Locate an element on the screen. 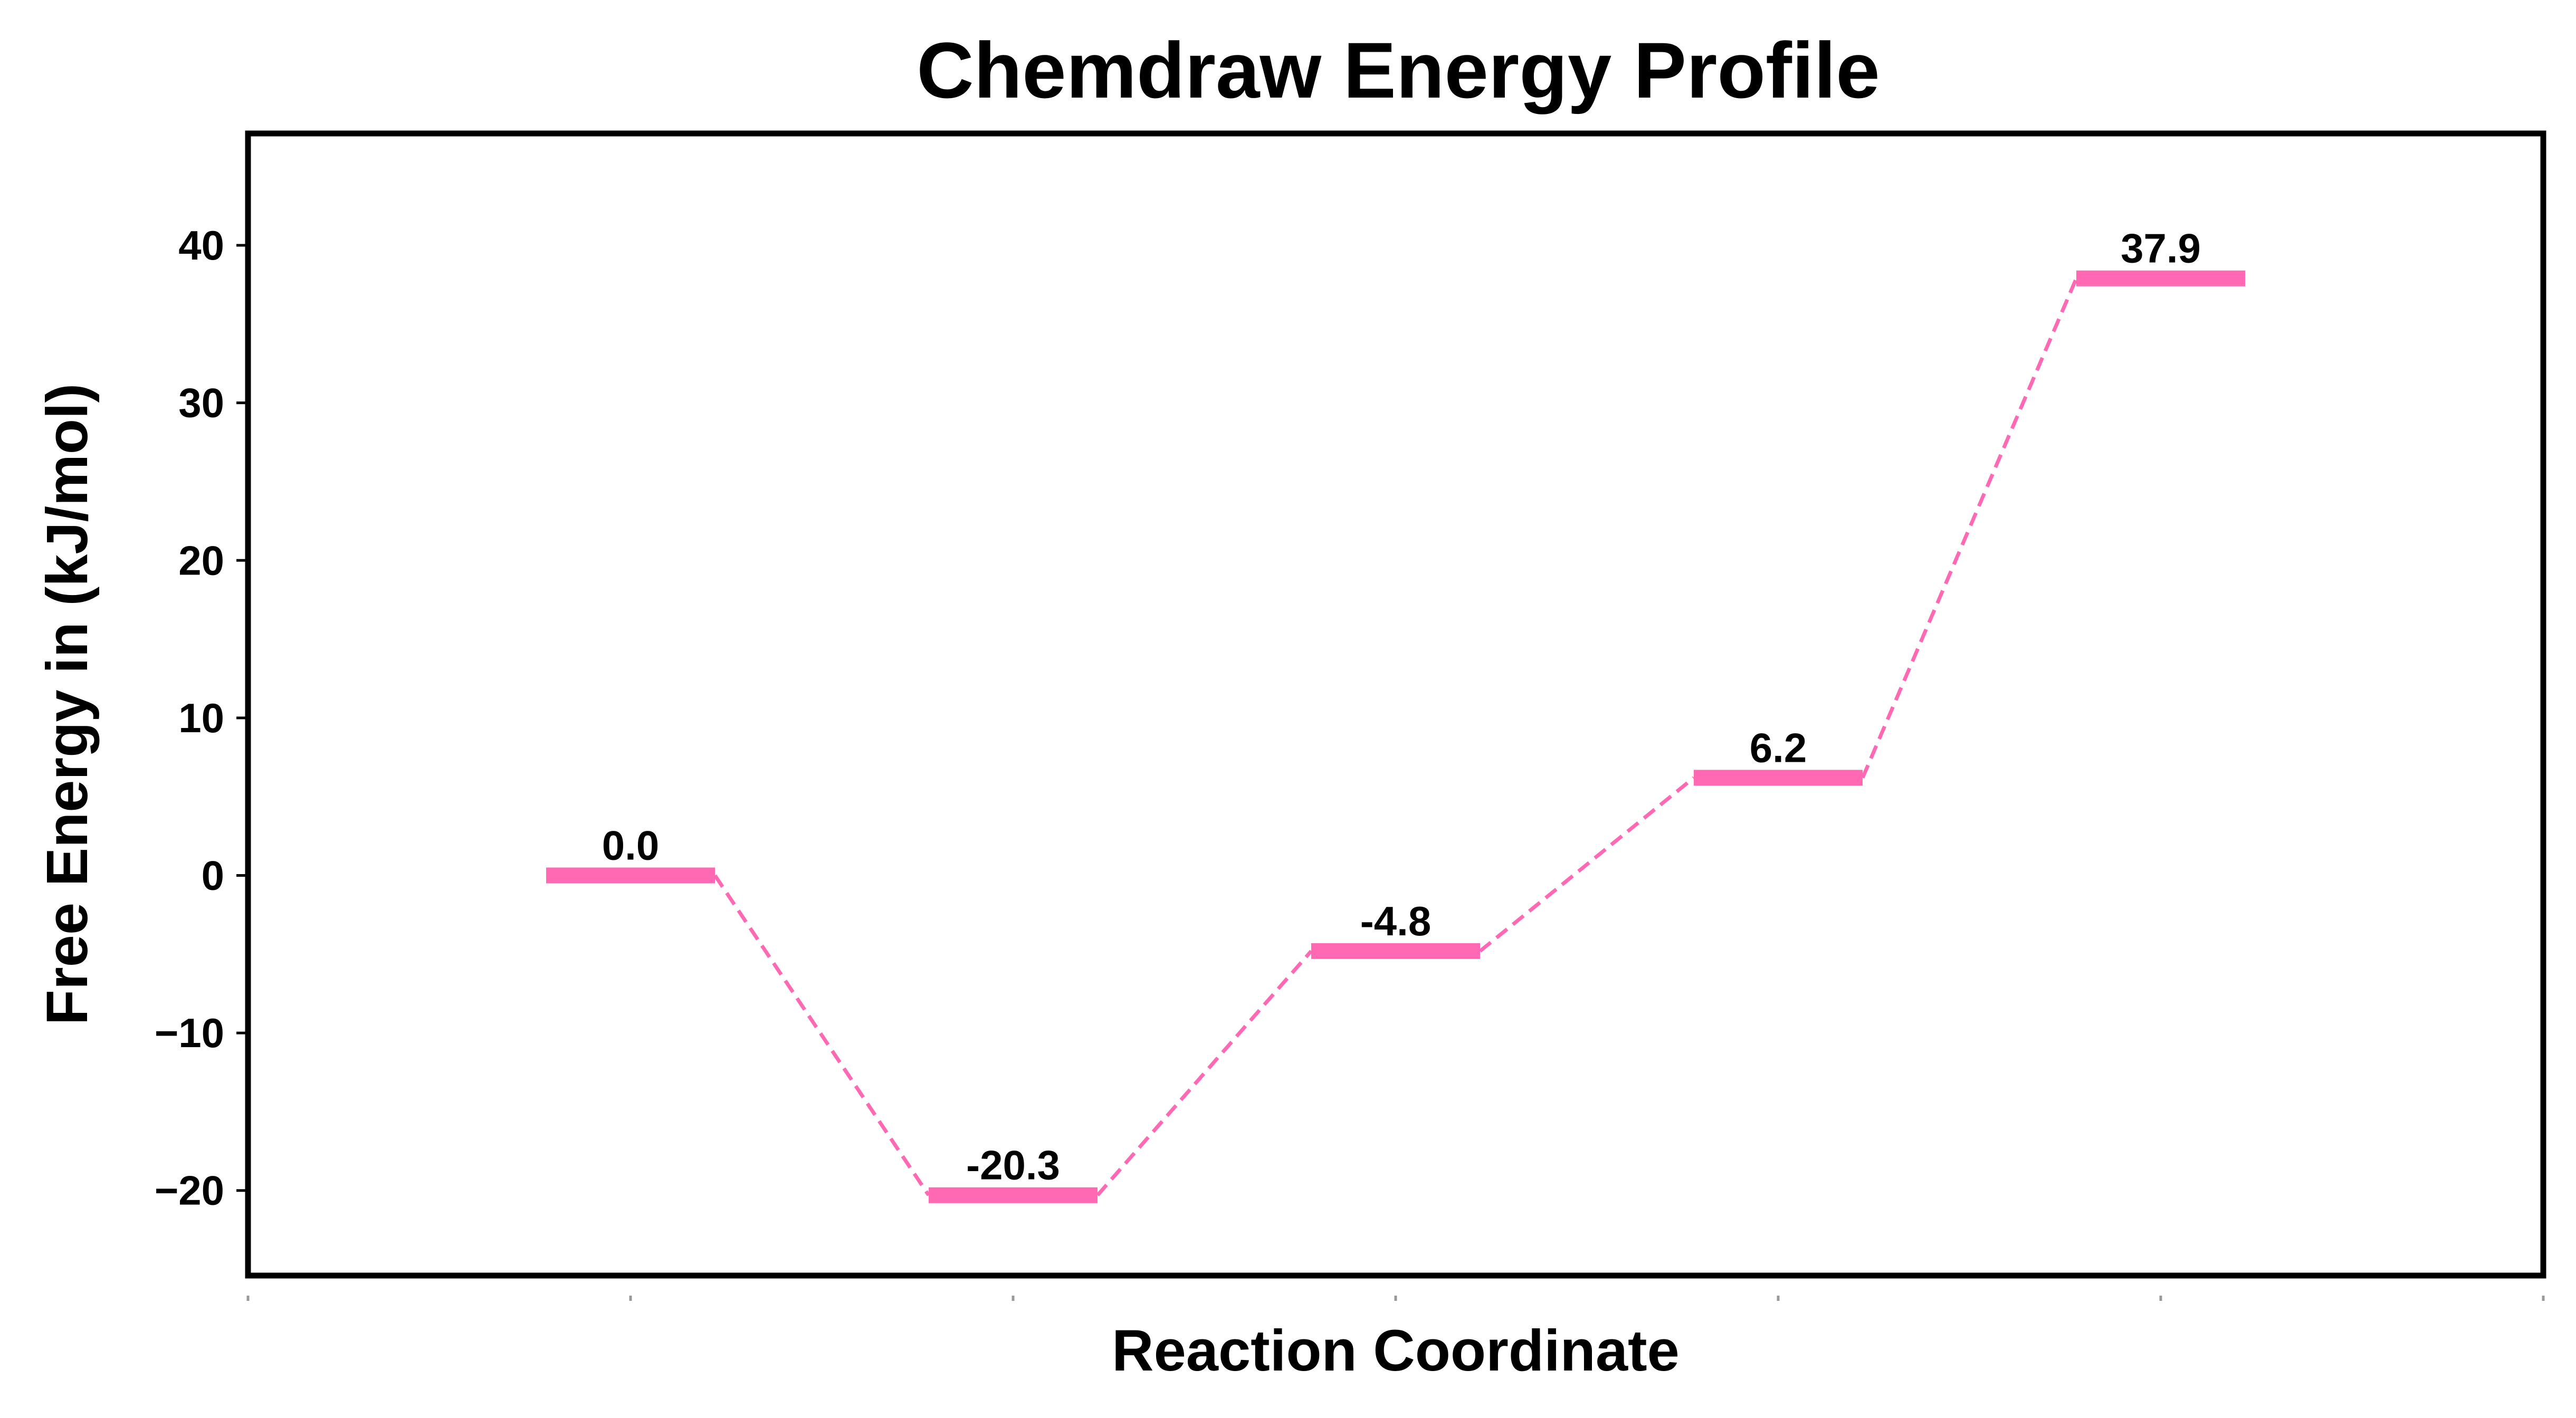 The height and width of the screenshot is (1418, 2576). y-tick-label: 30 is located at coordinates (201, 403).